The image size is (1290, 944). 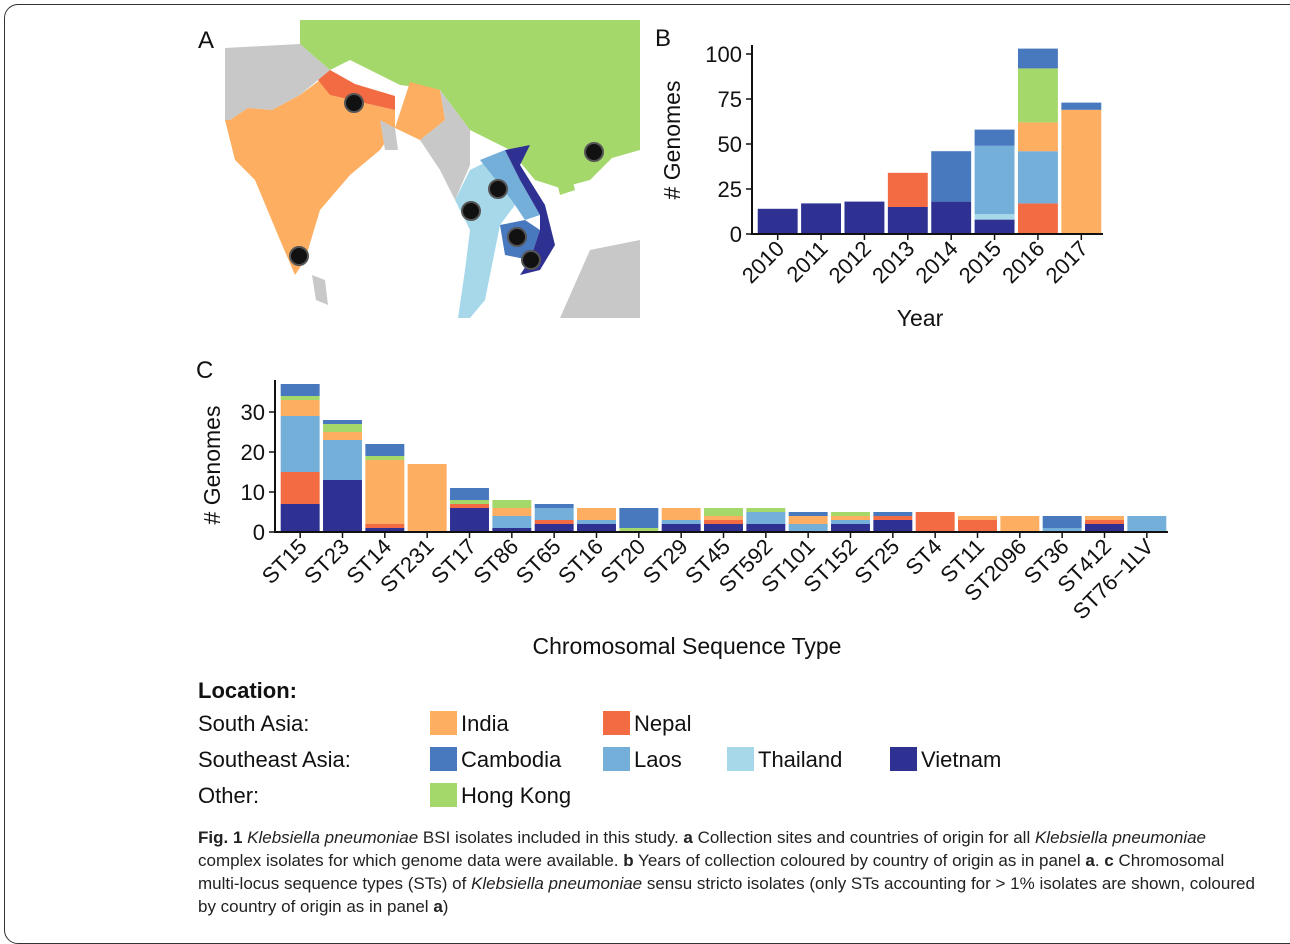 What do you see at coordinates (496, 561) in the screenshot?
I see `x-tick-label: ST86` at bounding box center [496, 561].